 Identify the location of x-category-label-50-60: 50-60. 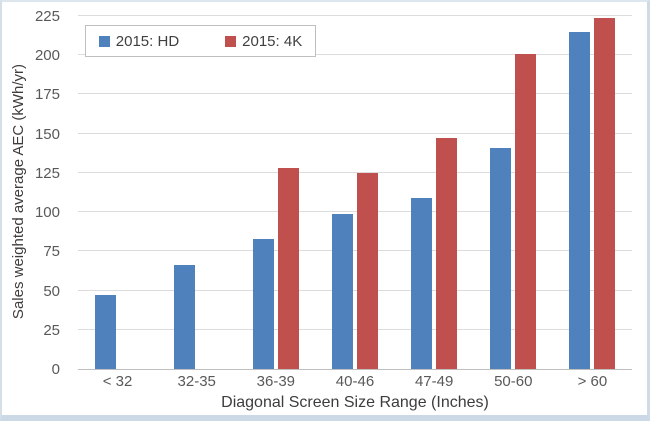
(513, 381).